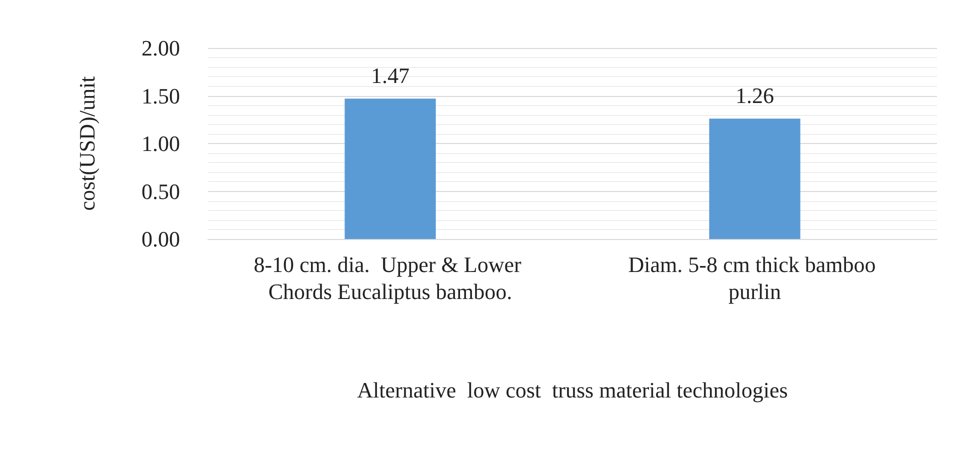 This screenshot has width=960, height=452. Describe the element at coordinates (390, 278) in the screenshot. I see `x-tick-label: 8-10 cm. dia. Upper & Lower Chords Eucaliptus bamboo.` at that location.